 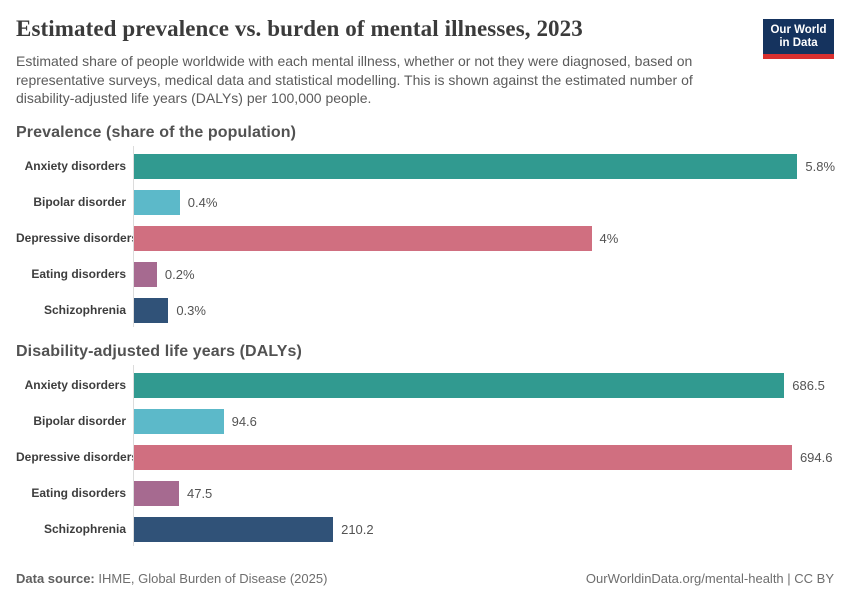 What do you see at coordinates (609, 238) in the screenshot?
I see `value-label: 4%` at bounding box center [609, 238].